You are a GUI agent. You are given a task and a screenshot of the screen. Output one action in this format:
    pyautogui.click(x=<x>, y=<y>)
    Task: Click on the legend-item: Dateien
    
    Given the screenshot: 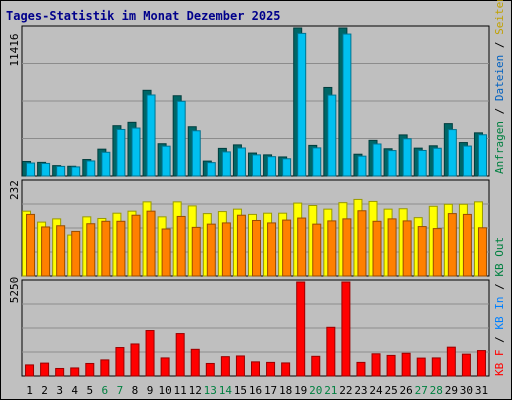 What is the action you would take?
    pyautogui.click(x=499, y=78)
    